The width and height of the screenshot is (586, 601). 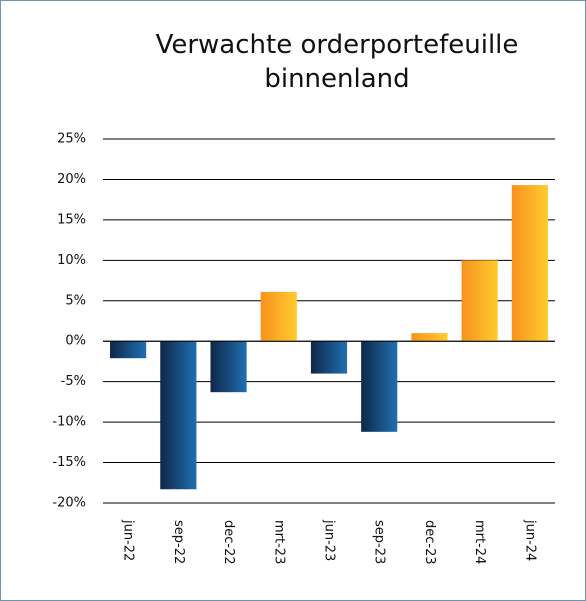 I want to click on x-tick-label: sep-22, so click(x=178, y=542).